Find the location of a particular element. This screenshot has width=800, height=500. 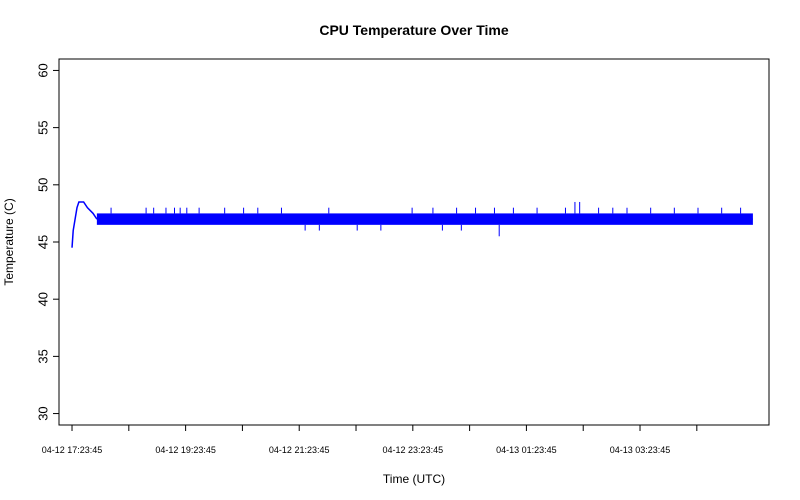

x-tick-label: 04-13 01:23:45 is located at coordinates (526, 450).